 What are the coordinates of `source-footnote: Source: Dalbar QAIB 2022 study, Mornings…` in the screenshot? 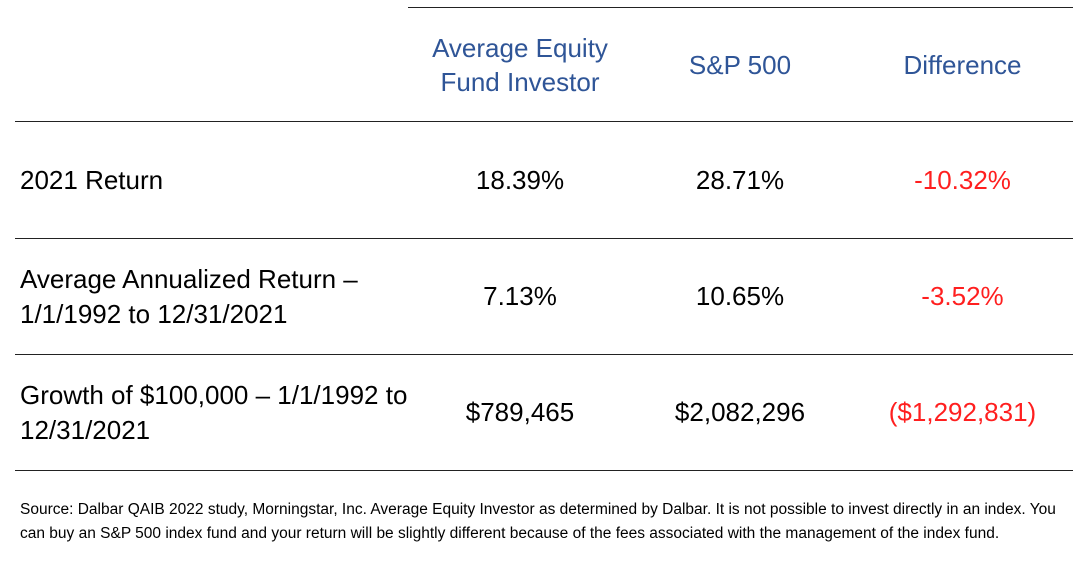 It's located at (538, 521).